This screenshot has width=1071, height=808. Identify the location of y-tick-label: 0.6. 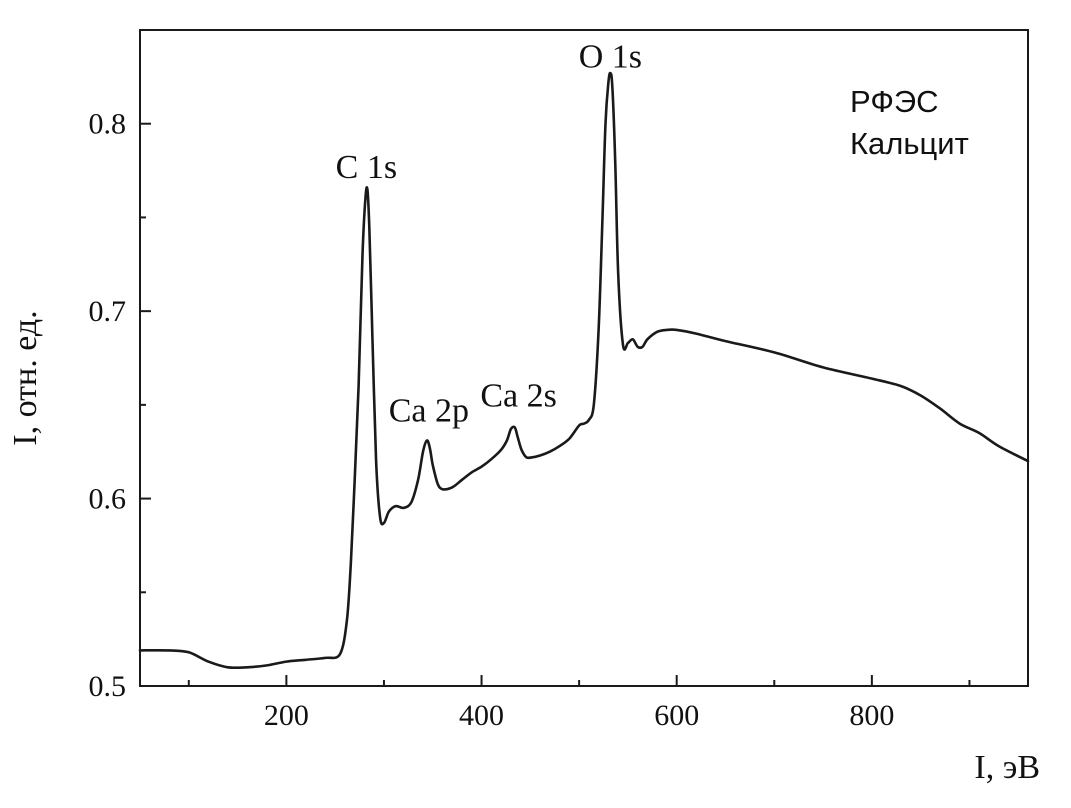
(108, 499).